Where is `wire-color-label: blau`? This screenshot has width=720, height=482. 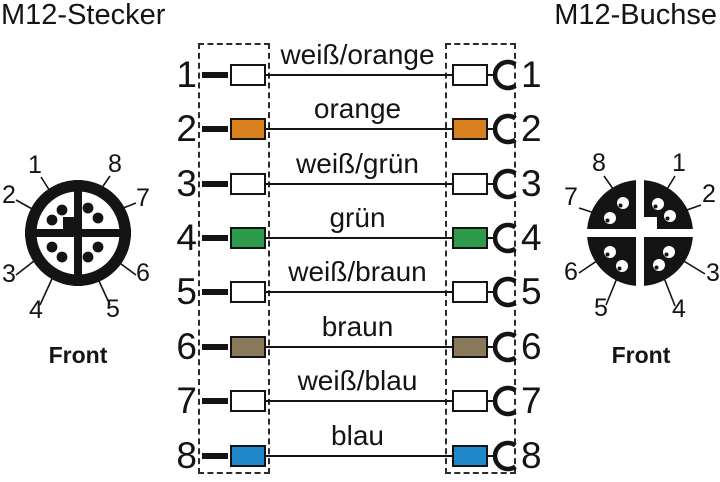
wire-color-label: blau is located at coordinates (357, 435).